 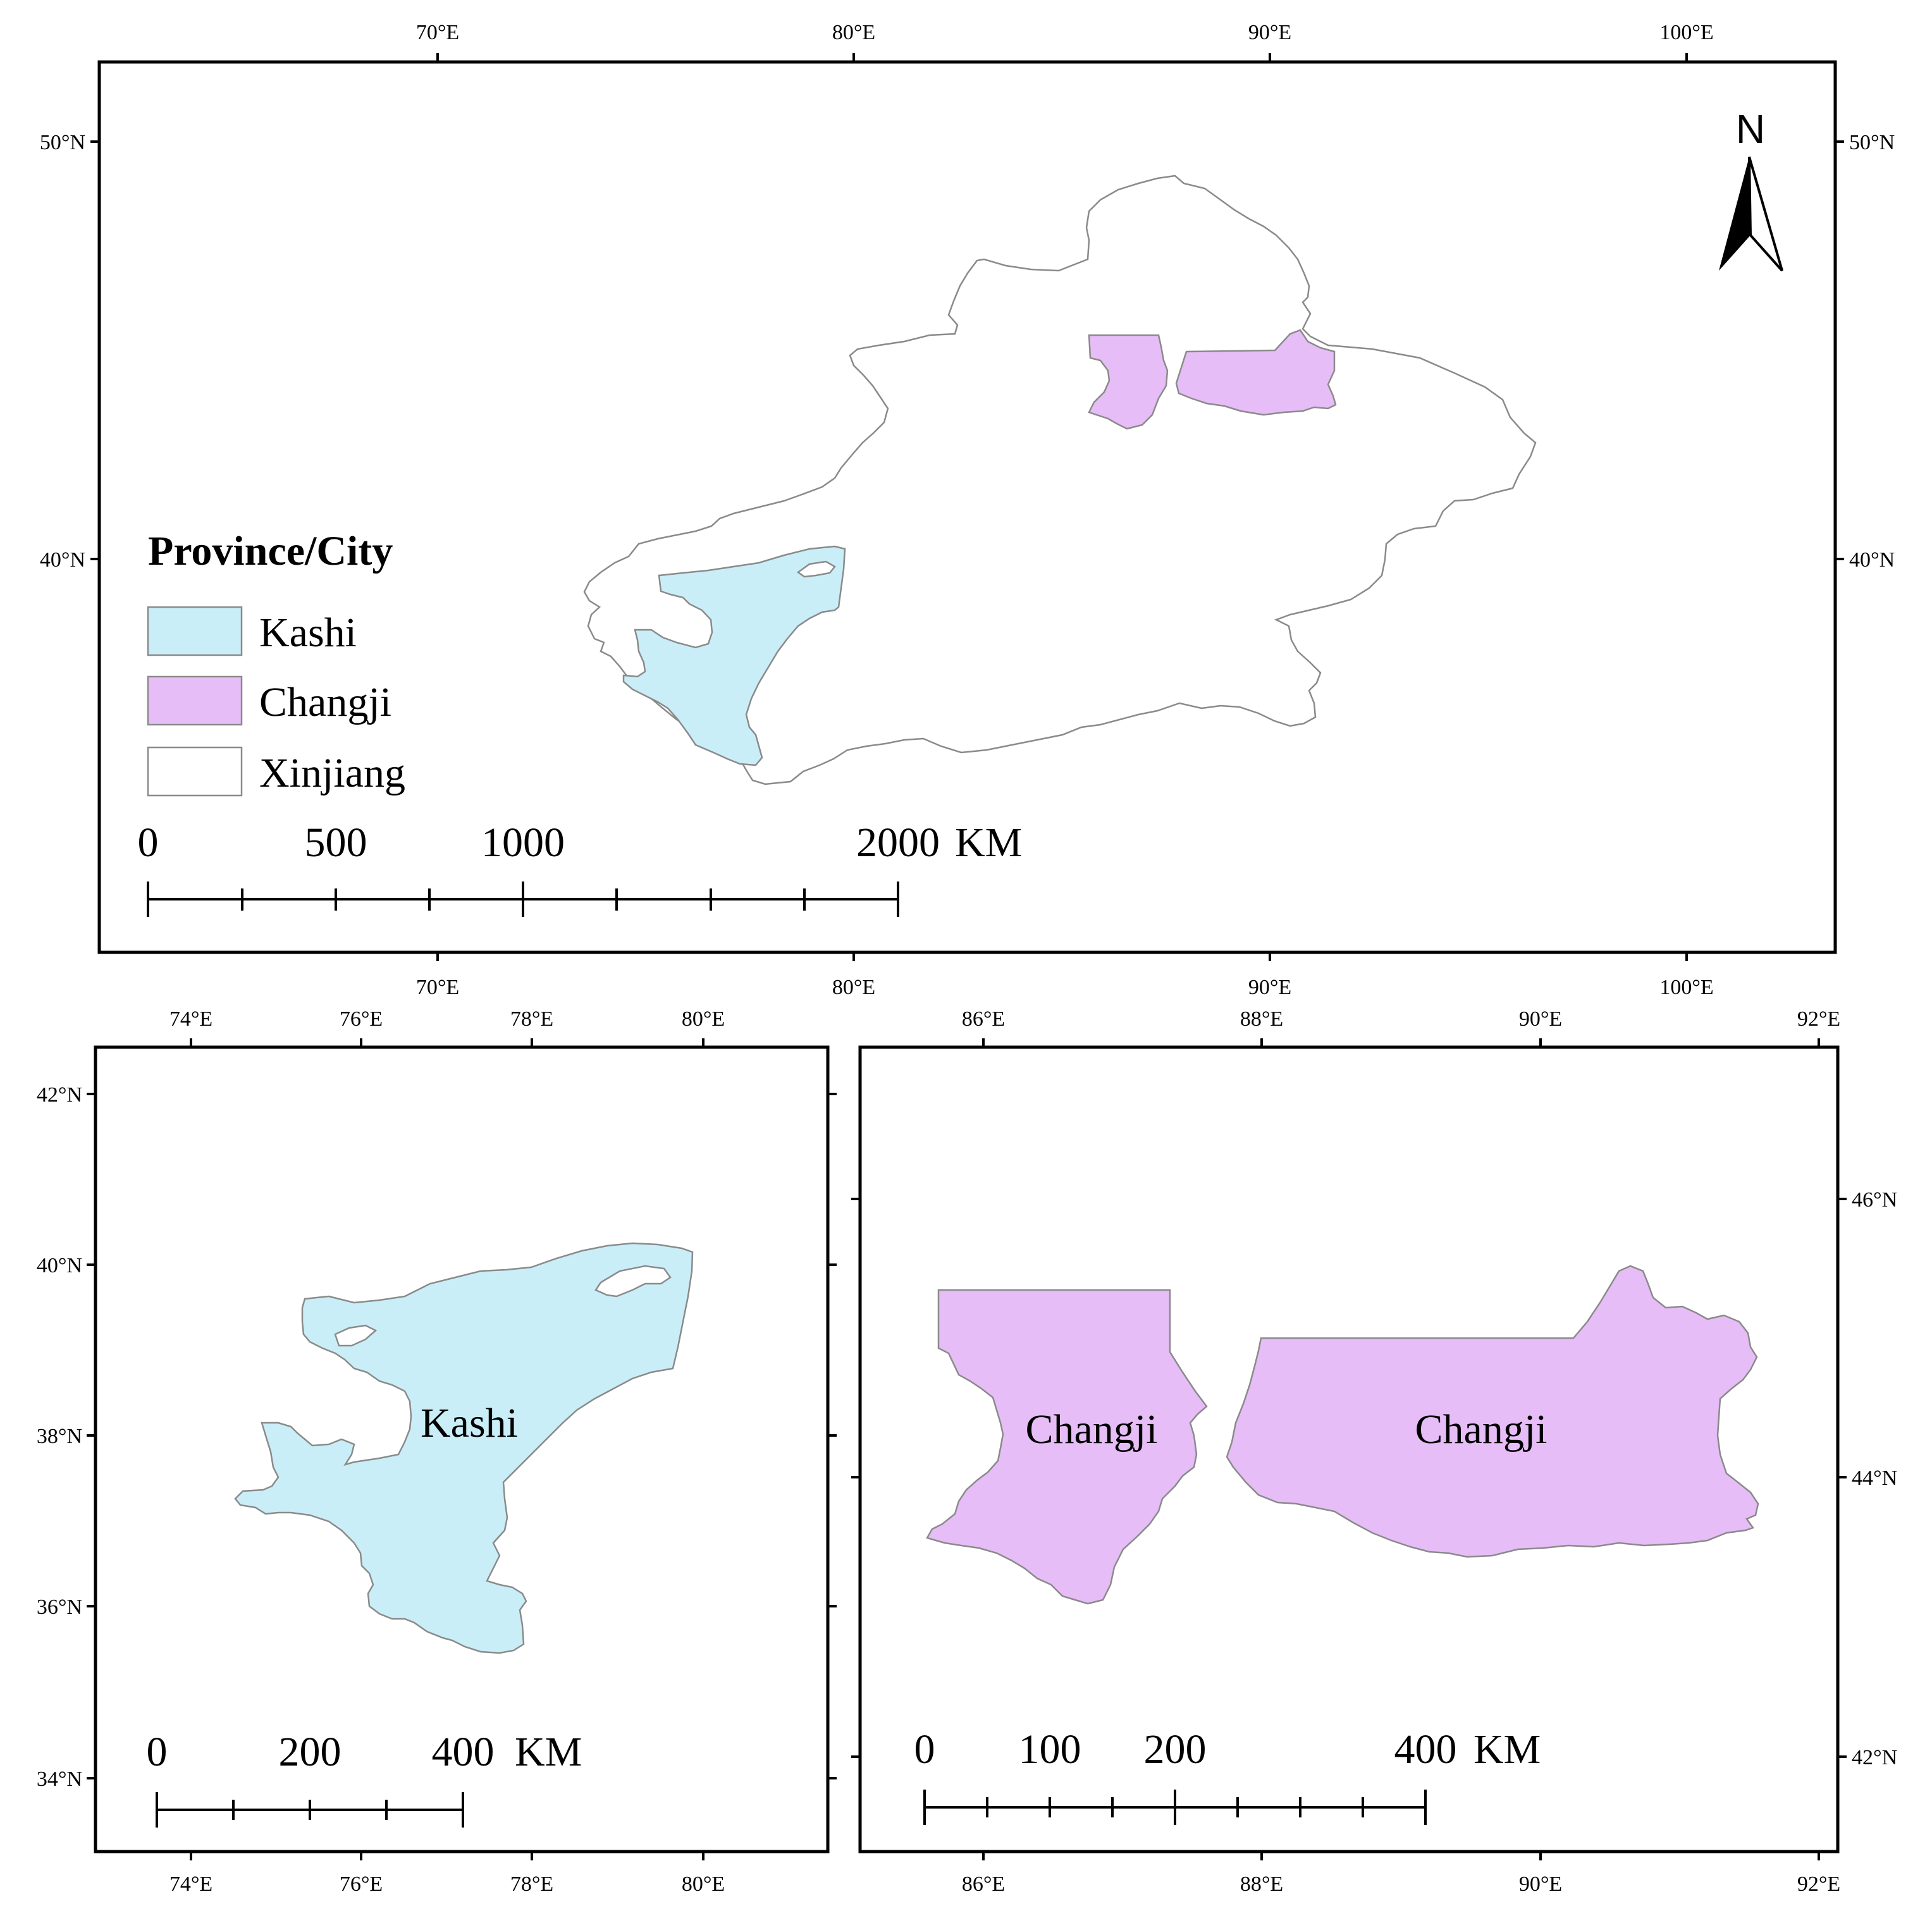 I want to click on kashi-right-axis, so click(x=832, y=1436).